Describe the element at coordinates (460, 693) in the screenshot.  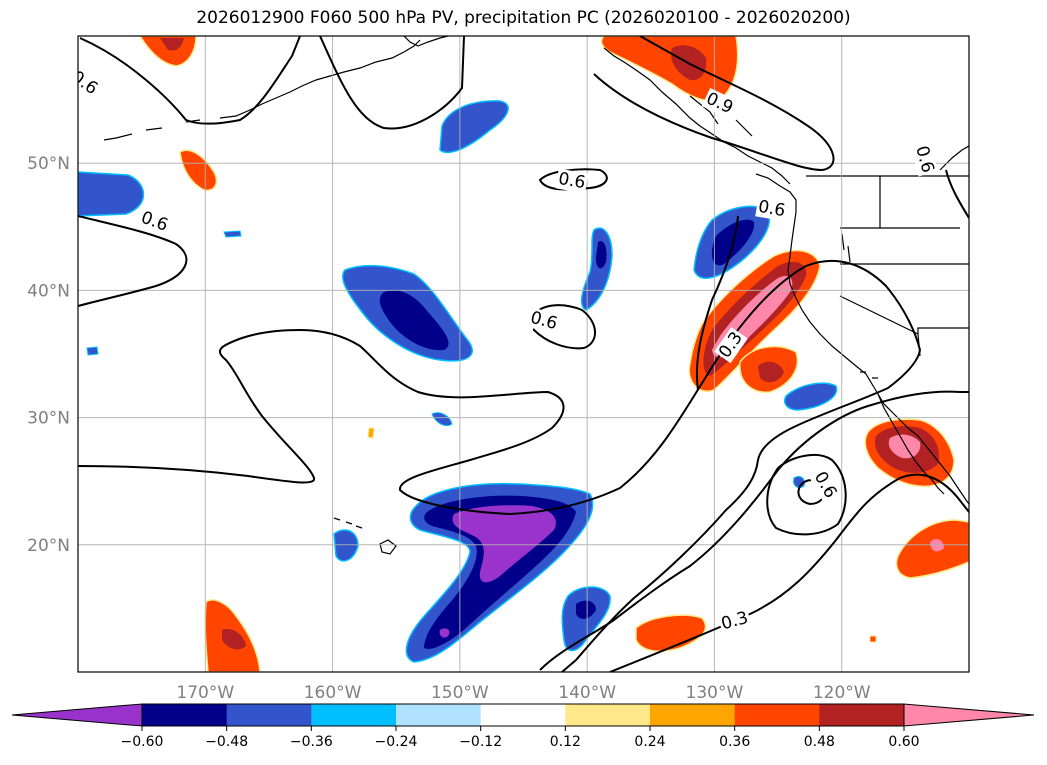
I see `lon-tick-label: 150°W` at that location.